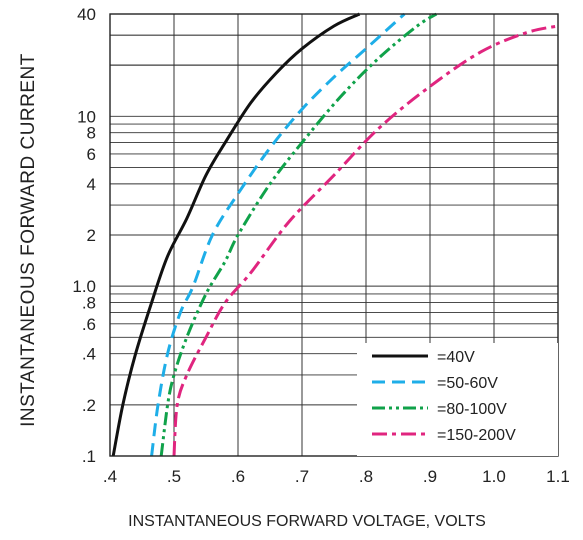 The height and width of the screenshot is (540, 583). I want to click on x-tick-label: .8, so click(366, 476).